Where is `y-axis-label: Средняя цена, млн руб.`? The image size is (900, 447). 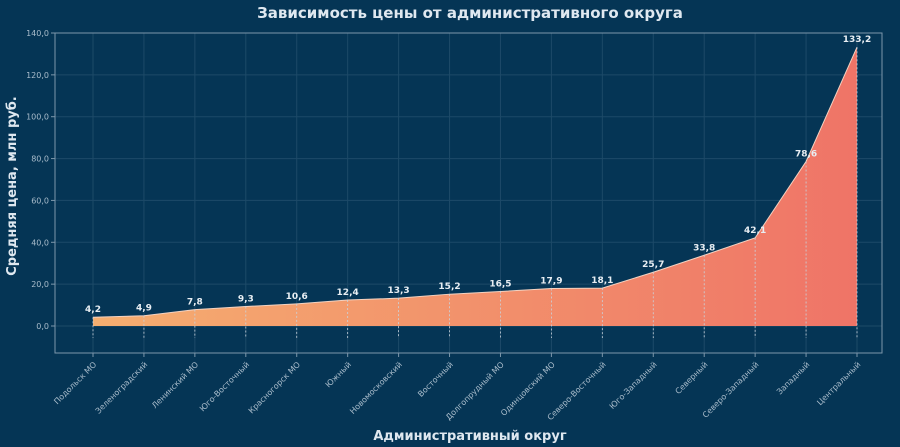 y-axis-label: Средняя цена, млн руб. is located at coordinates (12, 186).